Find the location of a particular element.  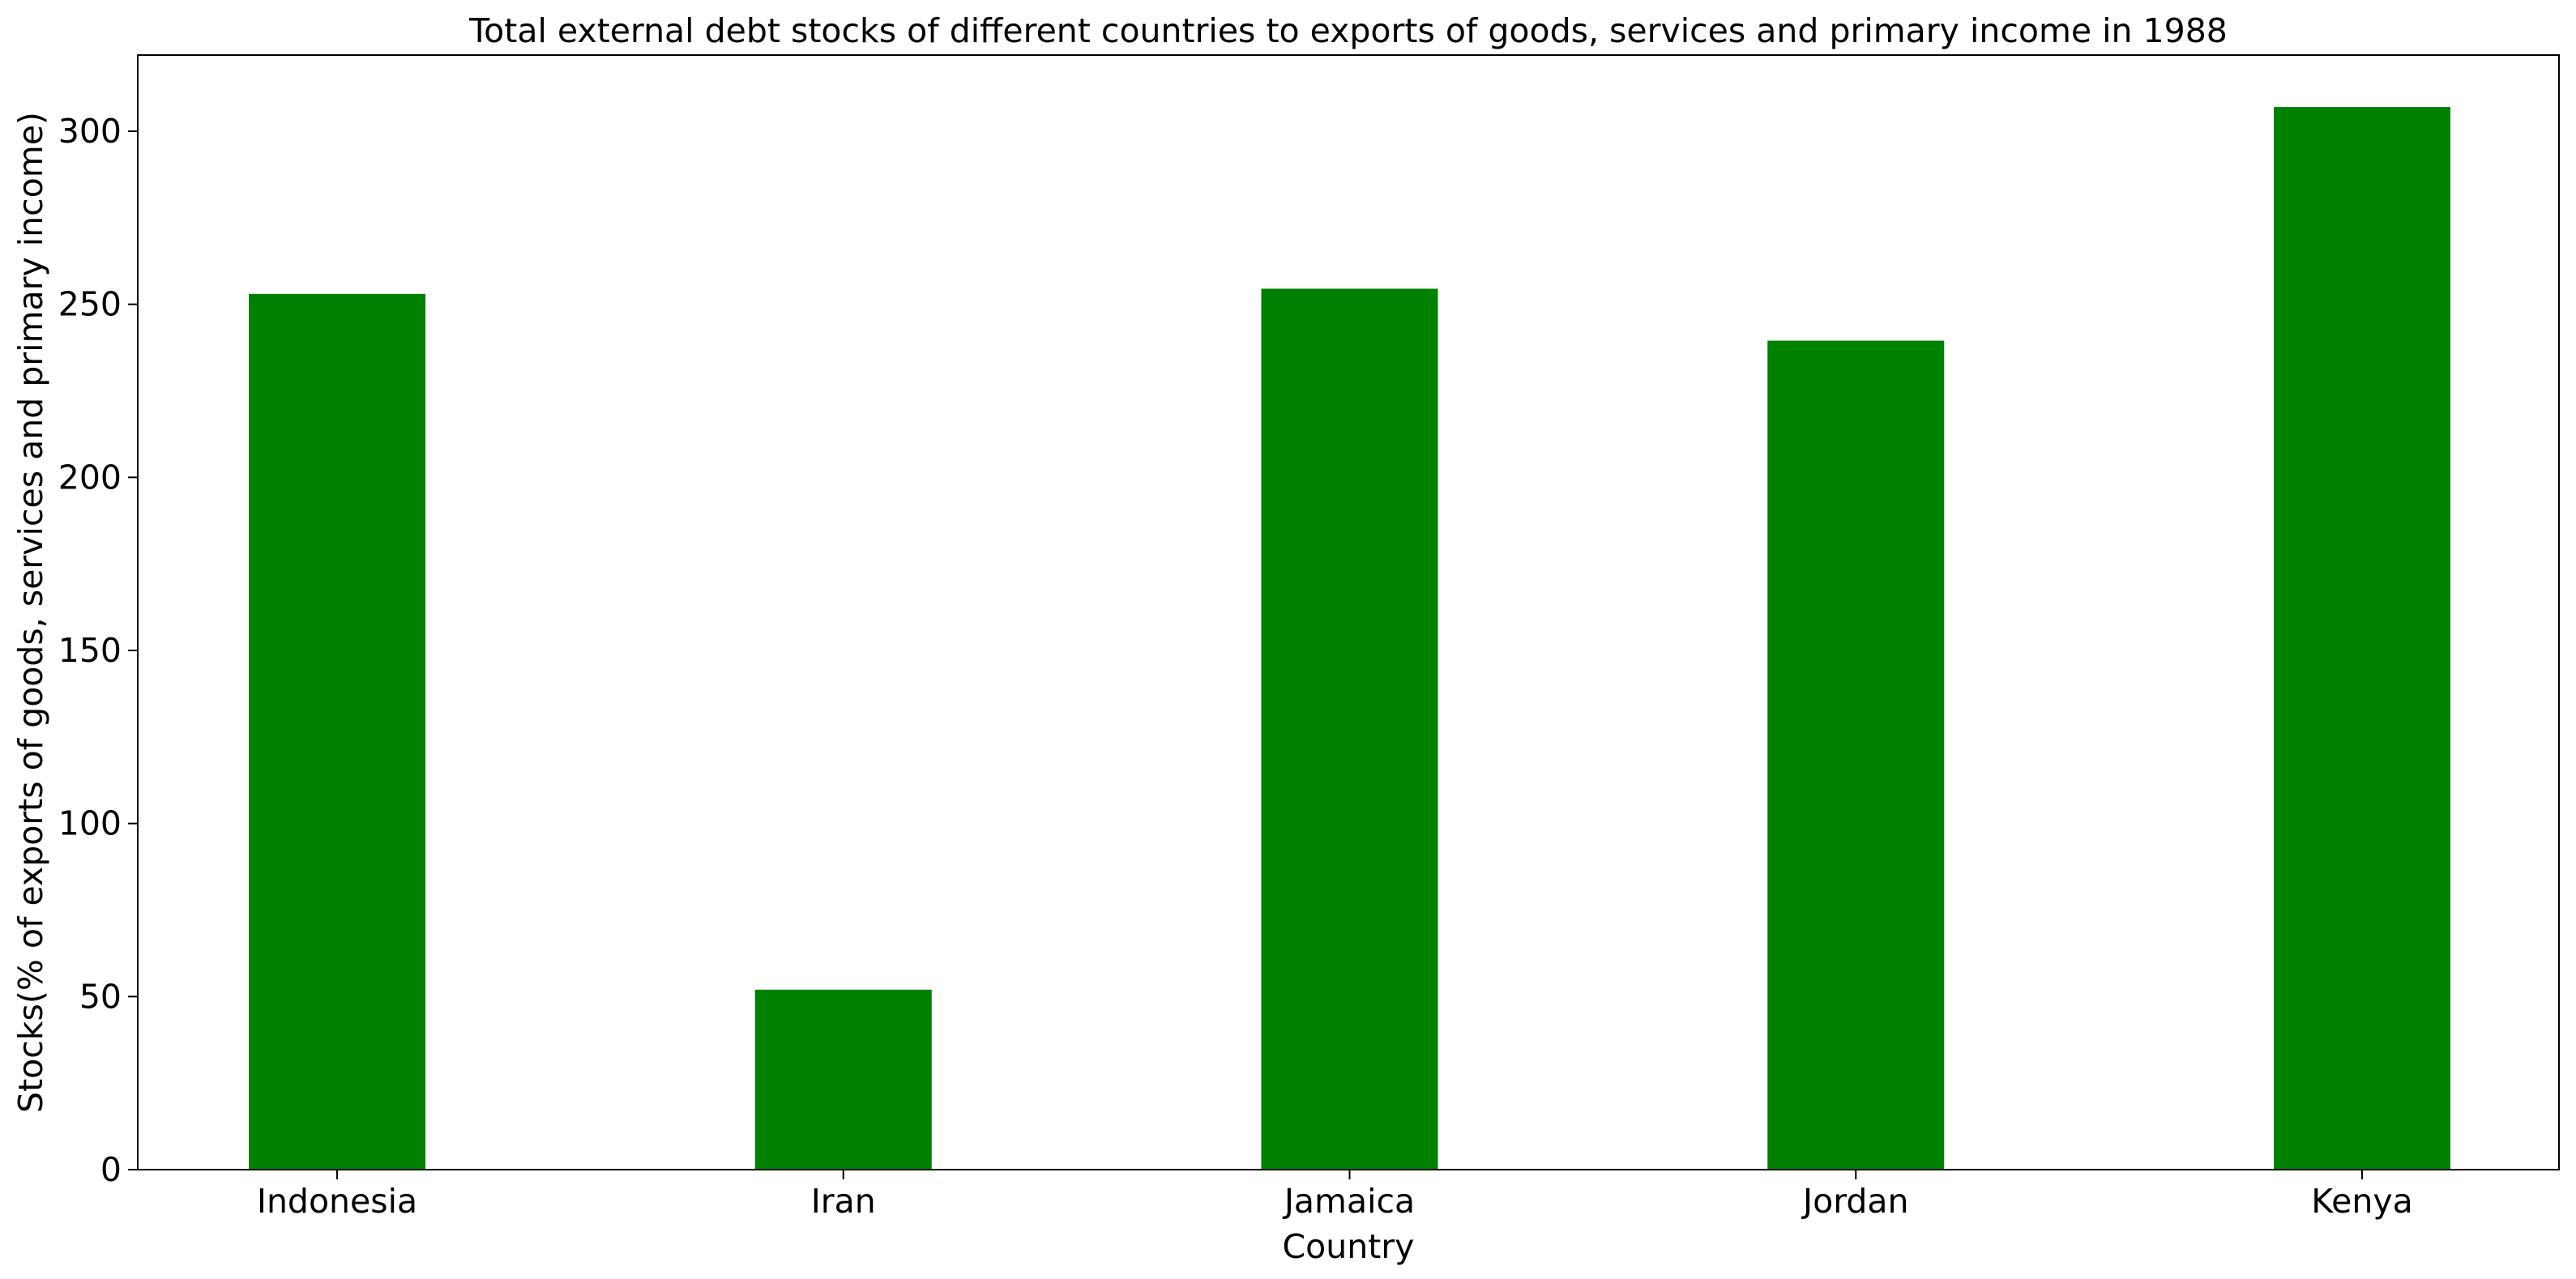

y-axis-ticks: 0 50 100 150 200 250 300 is located at coordinates (98, 650).